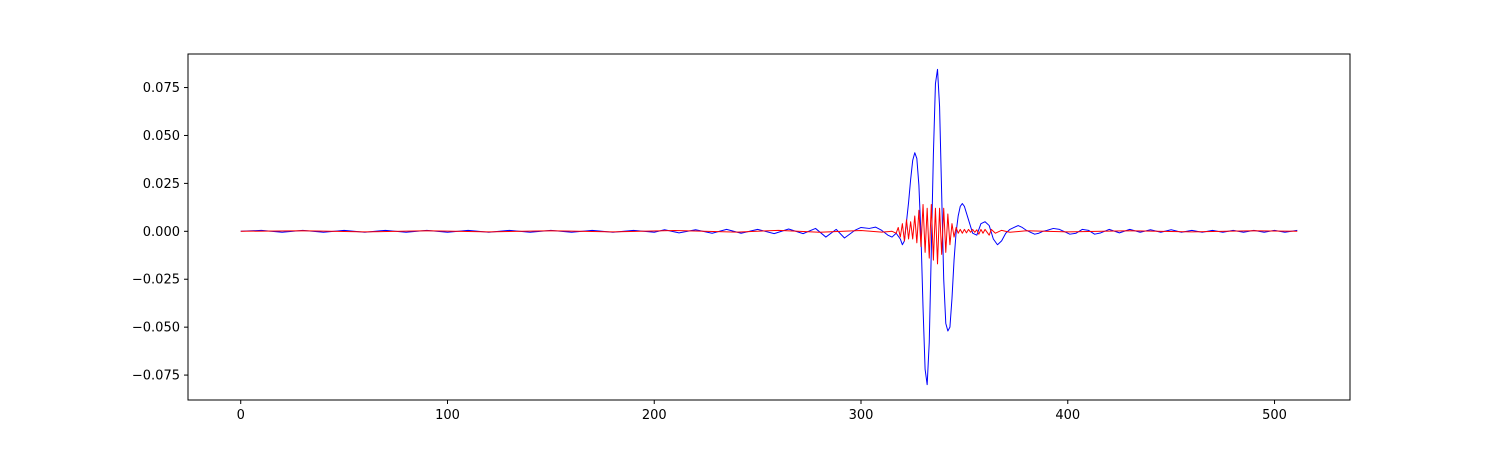 This screenshot has width=1500, height=454. I want to click on x-tick-label: 0, so click(241, 415).